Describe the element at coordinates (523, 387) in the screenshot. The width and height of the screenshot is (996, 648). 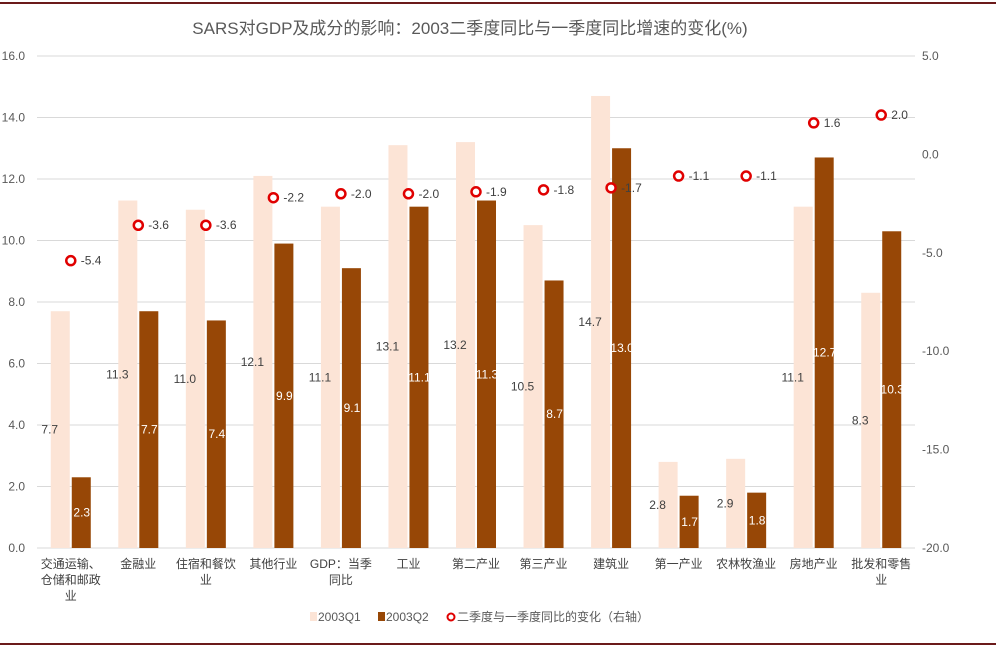
I see `data-label-2003q1: 10.5` at that location.